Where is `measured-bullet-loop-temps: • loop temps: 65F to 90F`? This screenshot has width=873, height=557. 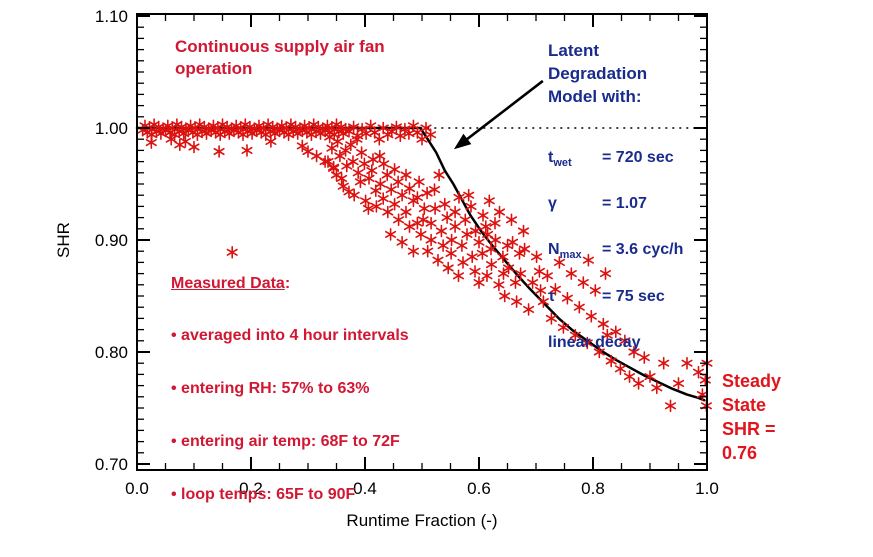
measured-bullet-loop-temps: • loop temps: 65F to 90F is located at coordinates (263, 494).